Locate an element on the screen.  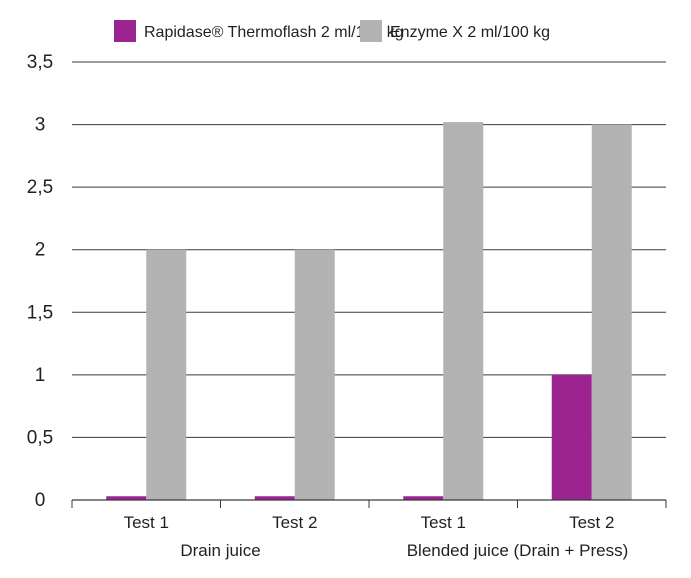
legend-label: Enzyme X 2 ml/100 kg is located at coordinates (470, 32).